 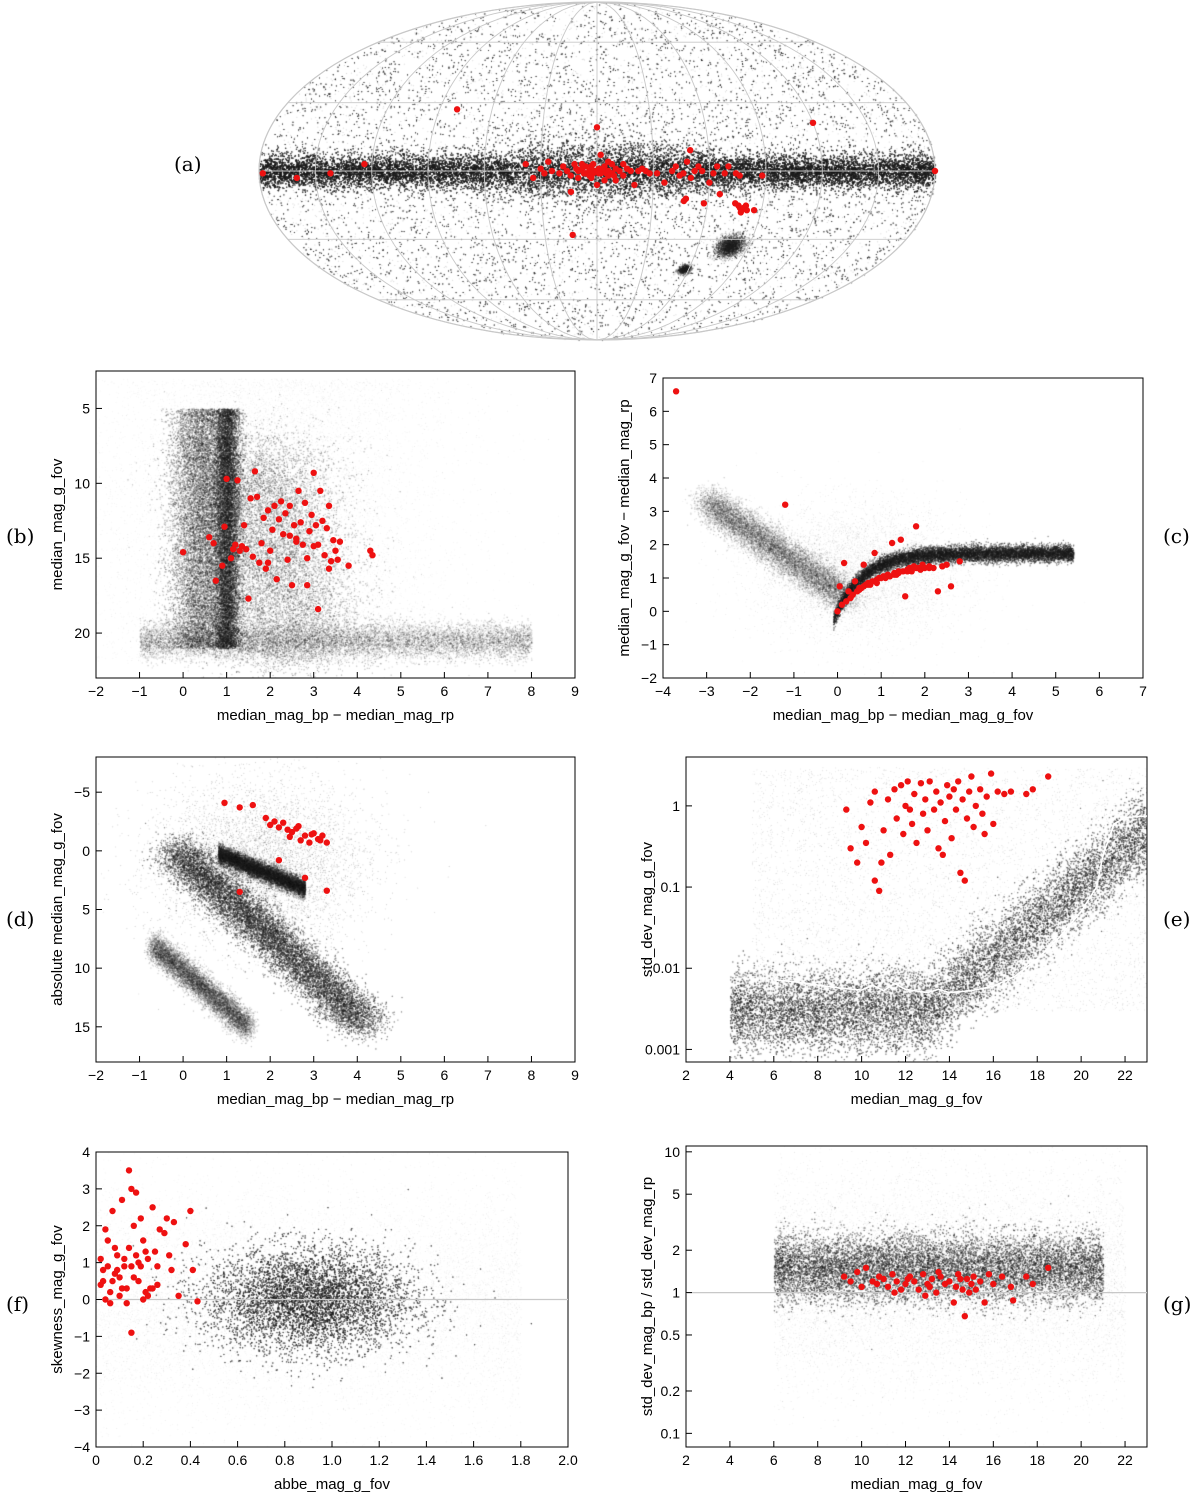 What do you see at coordinates (82, 483) in the screenshot?
I see `y-tick-label: 10` at bounding box center [82, 483].